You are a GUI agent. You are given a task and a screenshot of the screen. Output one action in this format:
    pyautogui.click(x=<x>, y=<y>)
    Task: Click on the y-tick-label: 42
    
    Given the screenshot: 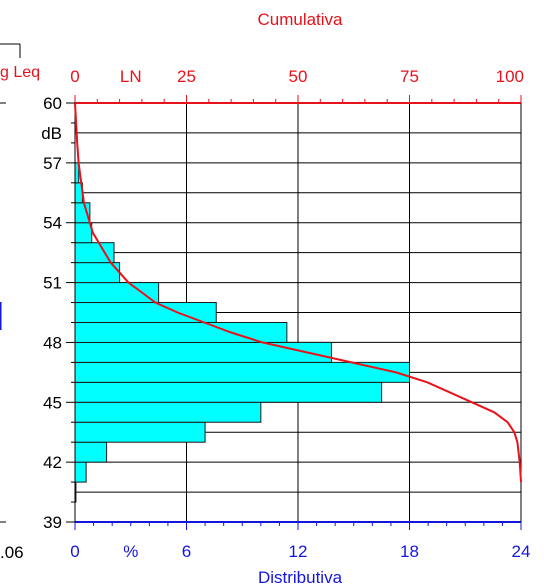 What is the action you would take?
    pyautogui.click(x=52, y=462)
    